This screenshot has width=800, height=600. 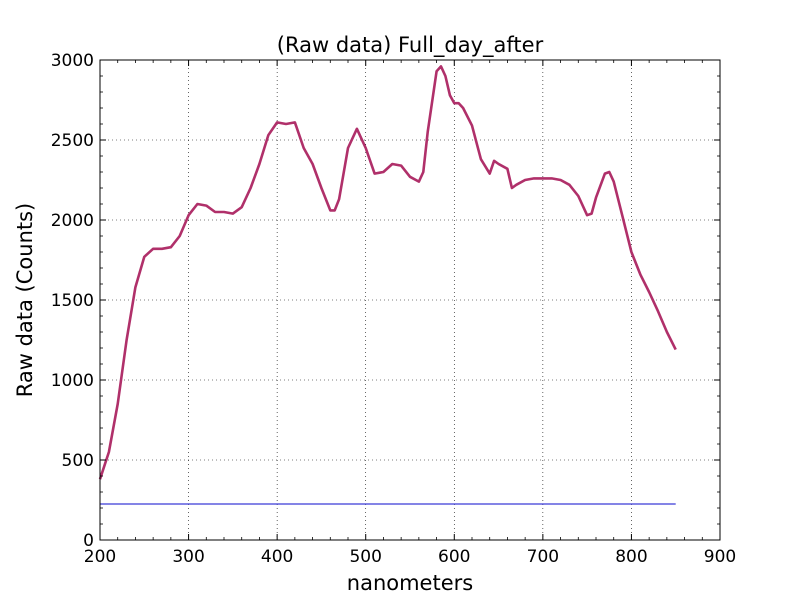 I want to click on y-tick-label: 2000, so click(x=72, y=221).